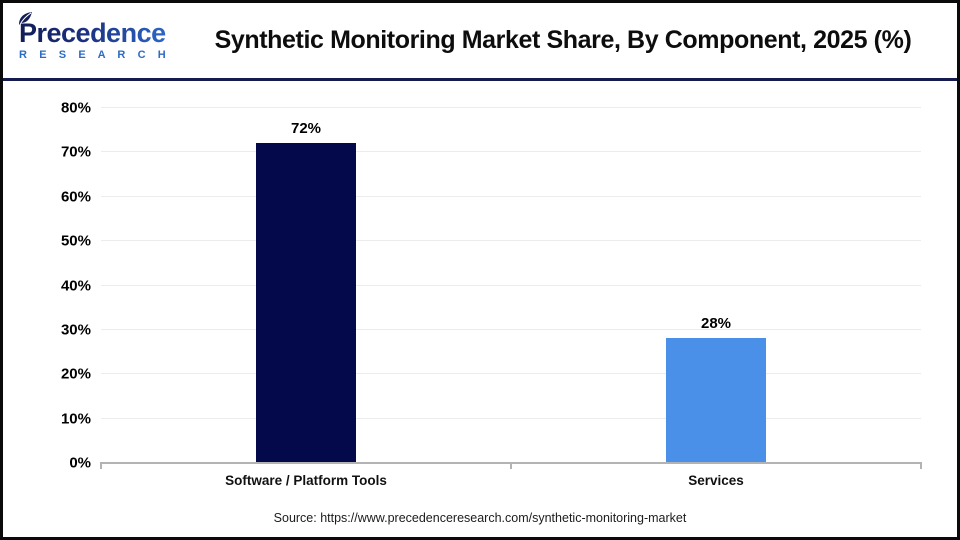  What do you see at coordinates (75, 241) in the screenshot?
I see `y-axis-tick-50: 50%` at bounding box center [75, 241].